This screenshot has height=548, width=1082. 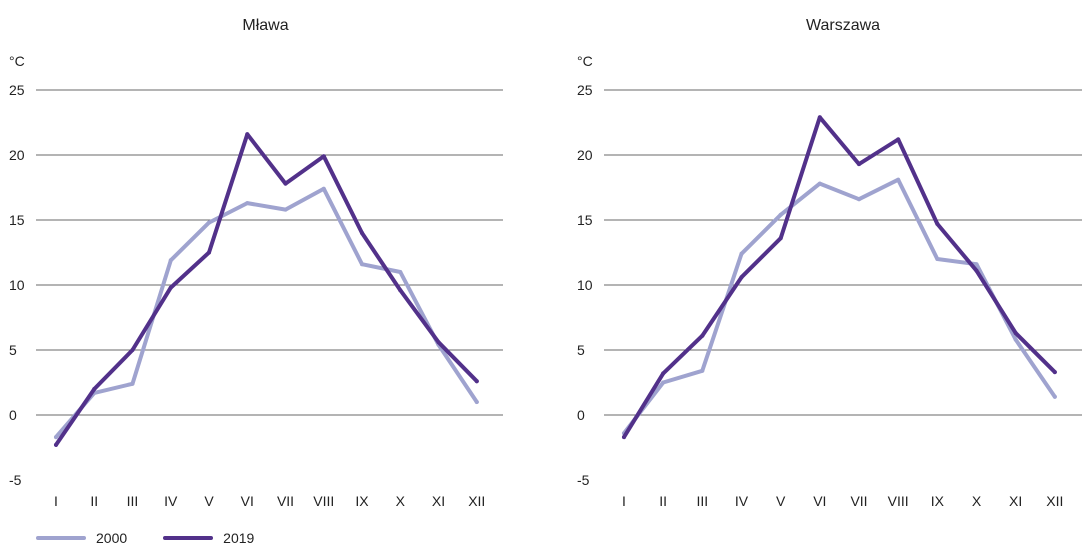 I want to click on legend-item-2000: 2000, so click(x=81, y=538).